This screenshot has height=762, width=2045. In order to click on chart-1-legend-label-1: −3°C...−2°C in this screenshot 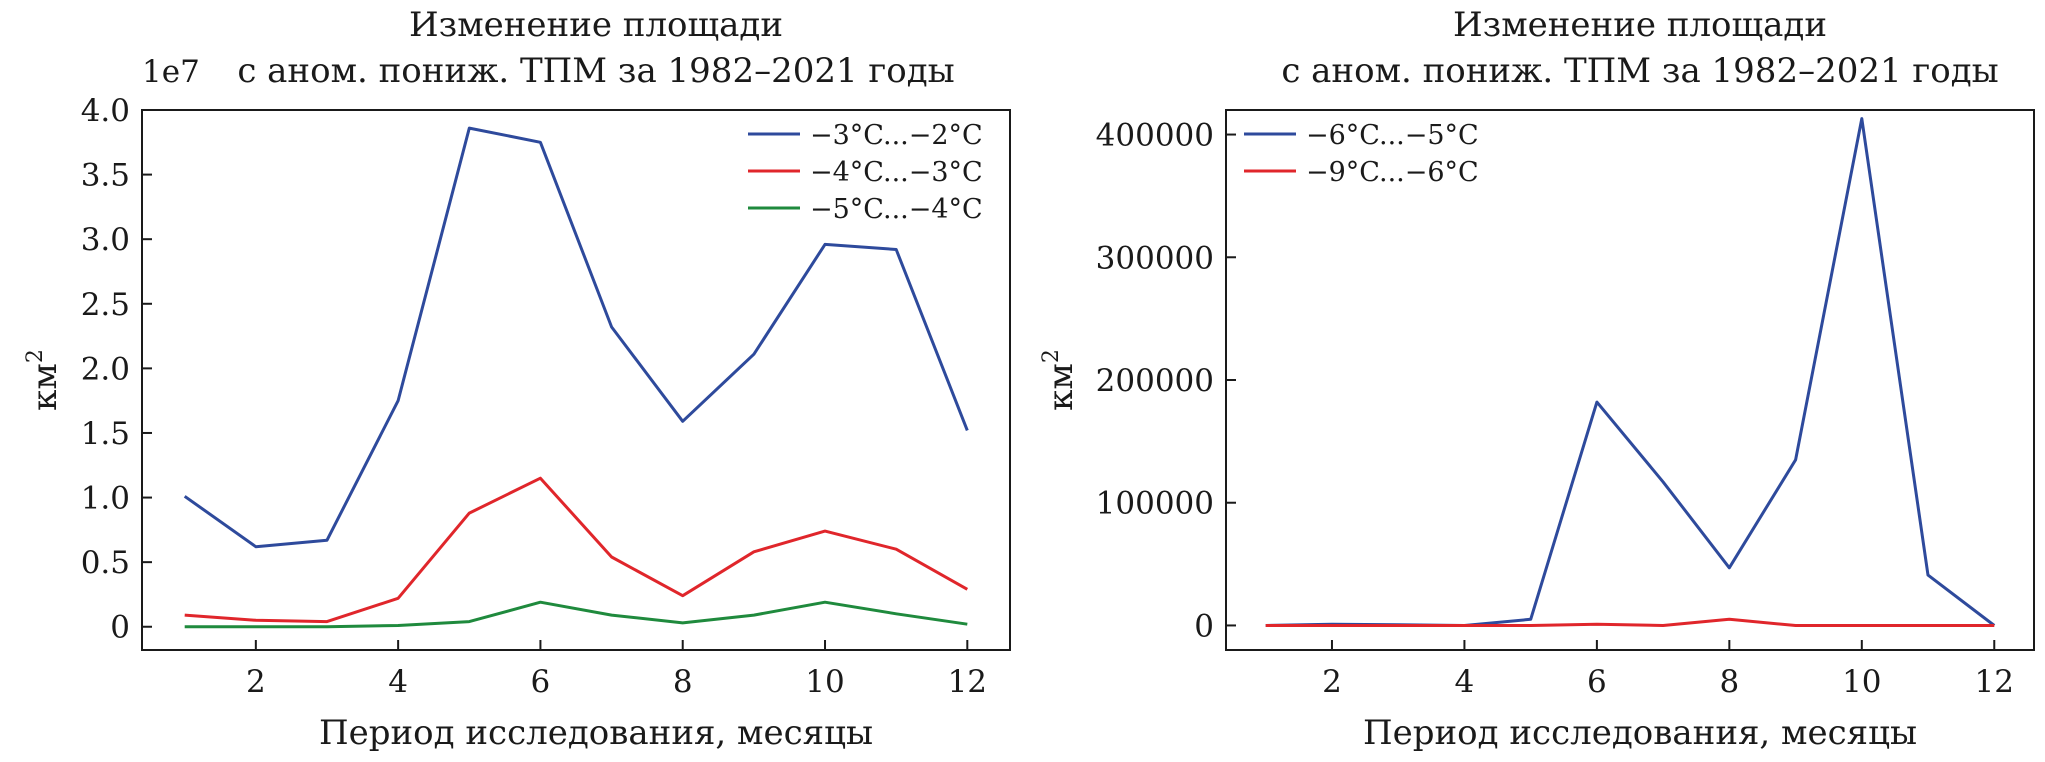, I will do `click(896, 135)`.